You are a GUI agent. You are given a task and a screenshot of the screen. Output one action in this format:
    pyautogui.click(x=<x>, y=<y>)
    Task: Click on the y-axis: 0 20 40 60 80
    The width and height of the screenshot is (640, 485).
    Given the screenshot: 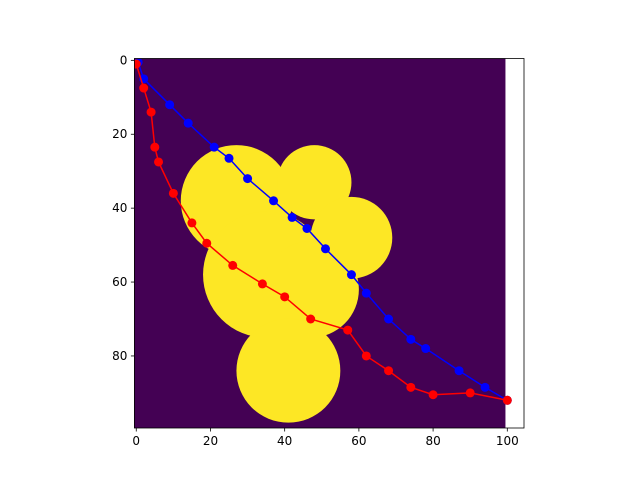 What is the action you would take?
    pyautogui.click(x=123, y=208)
    